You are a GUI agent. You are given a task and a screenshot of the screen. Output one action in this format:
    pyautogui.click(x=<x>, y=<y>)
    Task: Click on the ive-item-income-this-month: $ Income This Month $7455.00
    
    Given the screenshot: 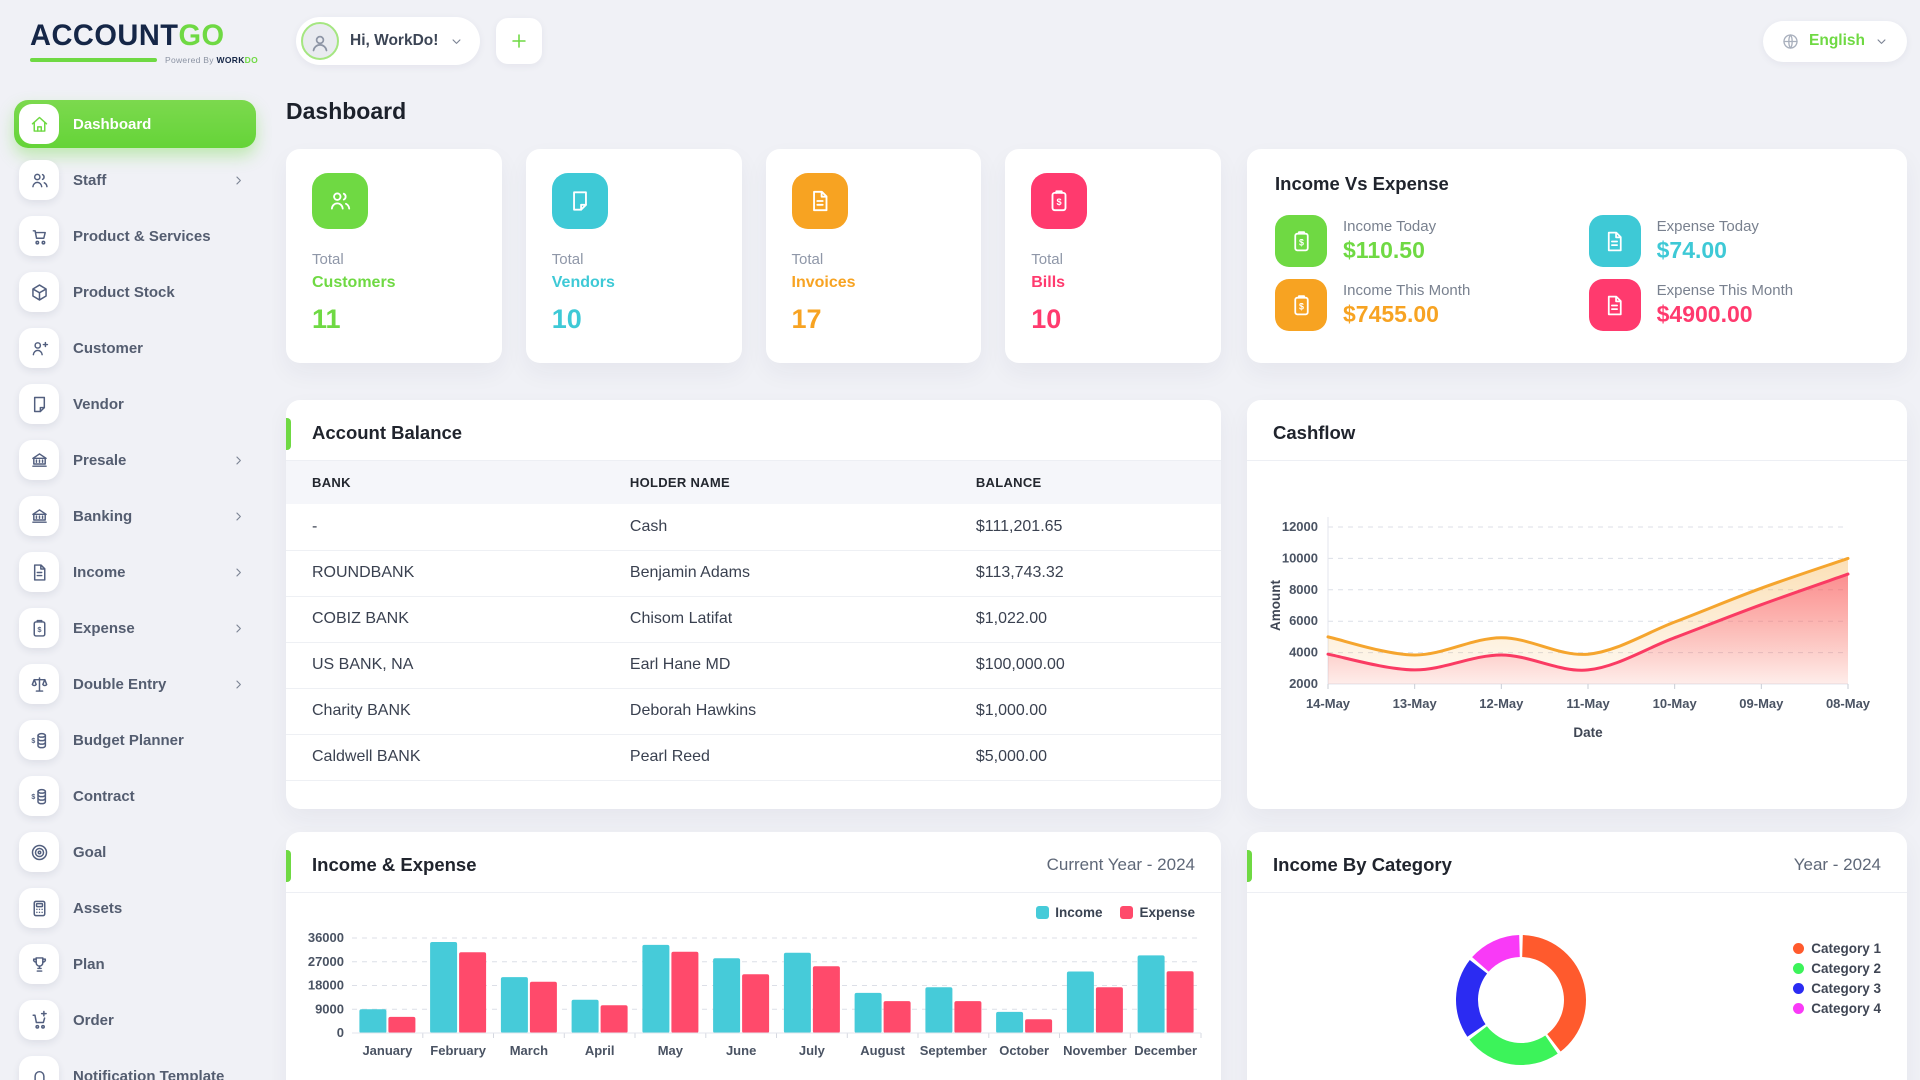 What is the action you would take?
    pyautogui.click(x=1432, y=305)
    